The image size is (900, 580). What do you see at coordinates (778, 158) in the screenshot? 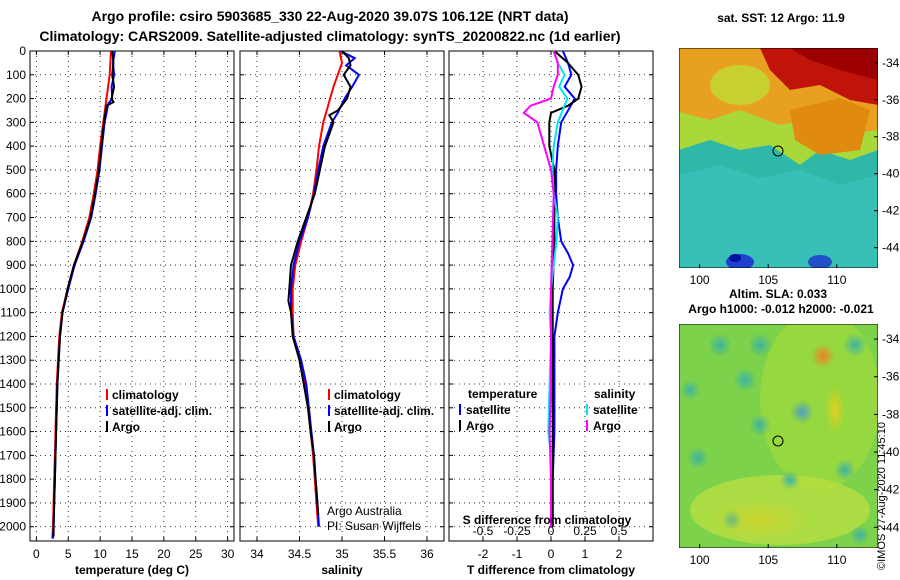
I see `sst-map` at bounding box center [778, 158].